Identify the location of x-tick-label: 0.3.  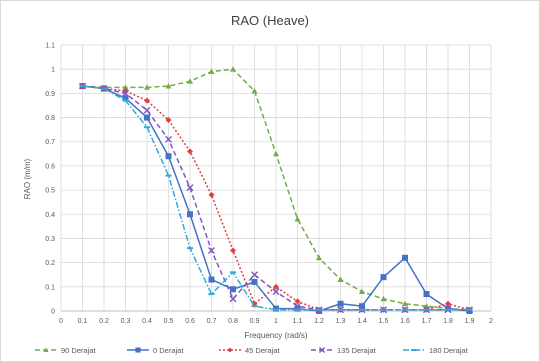
(126, 321).